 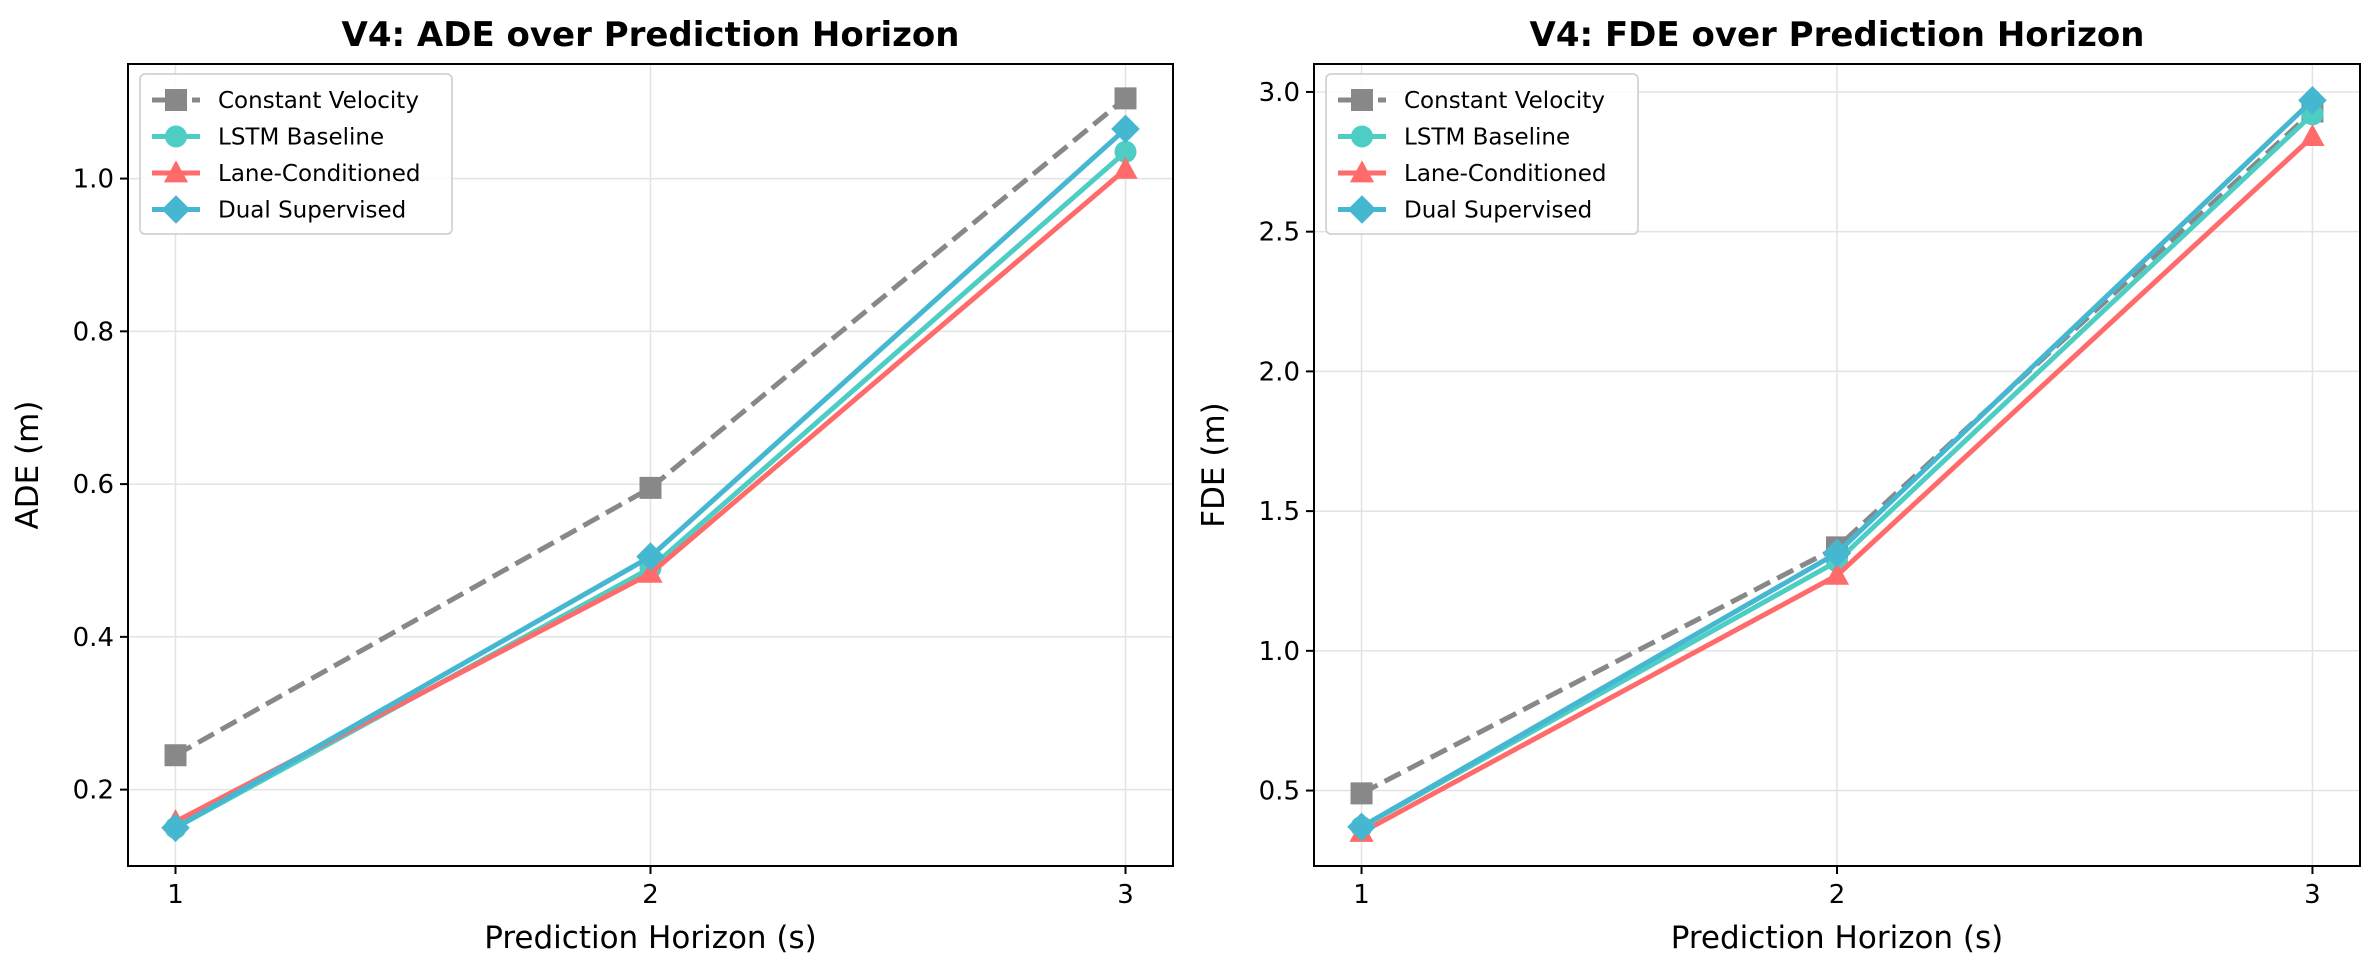 I want to click on y-tick-label: 0.4, so click(x=93, y=638).